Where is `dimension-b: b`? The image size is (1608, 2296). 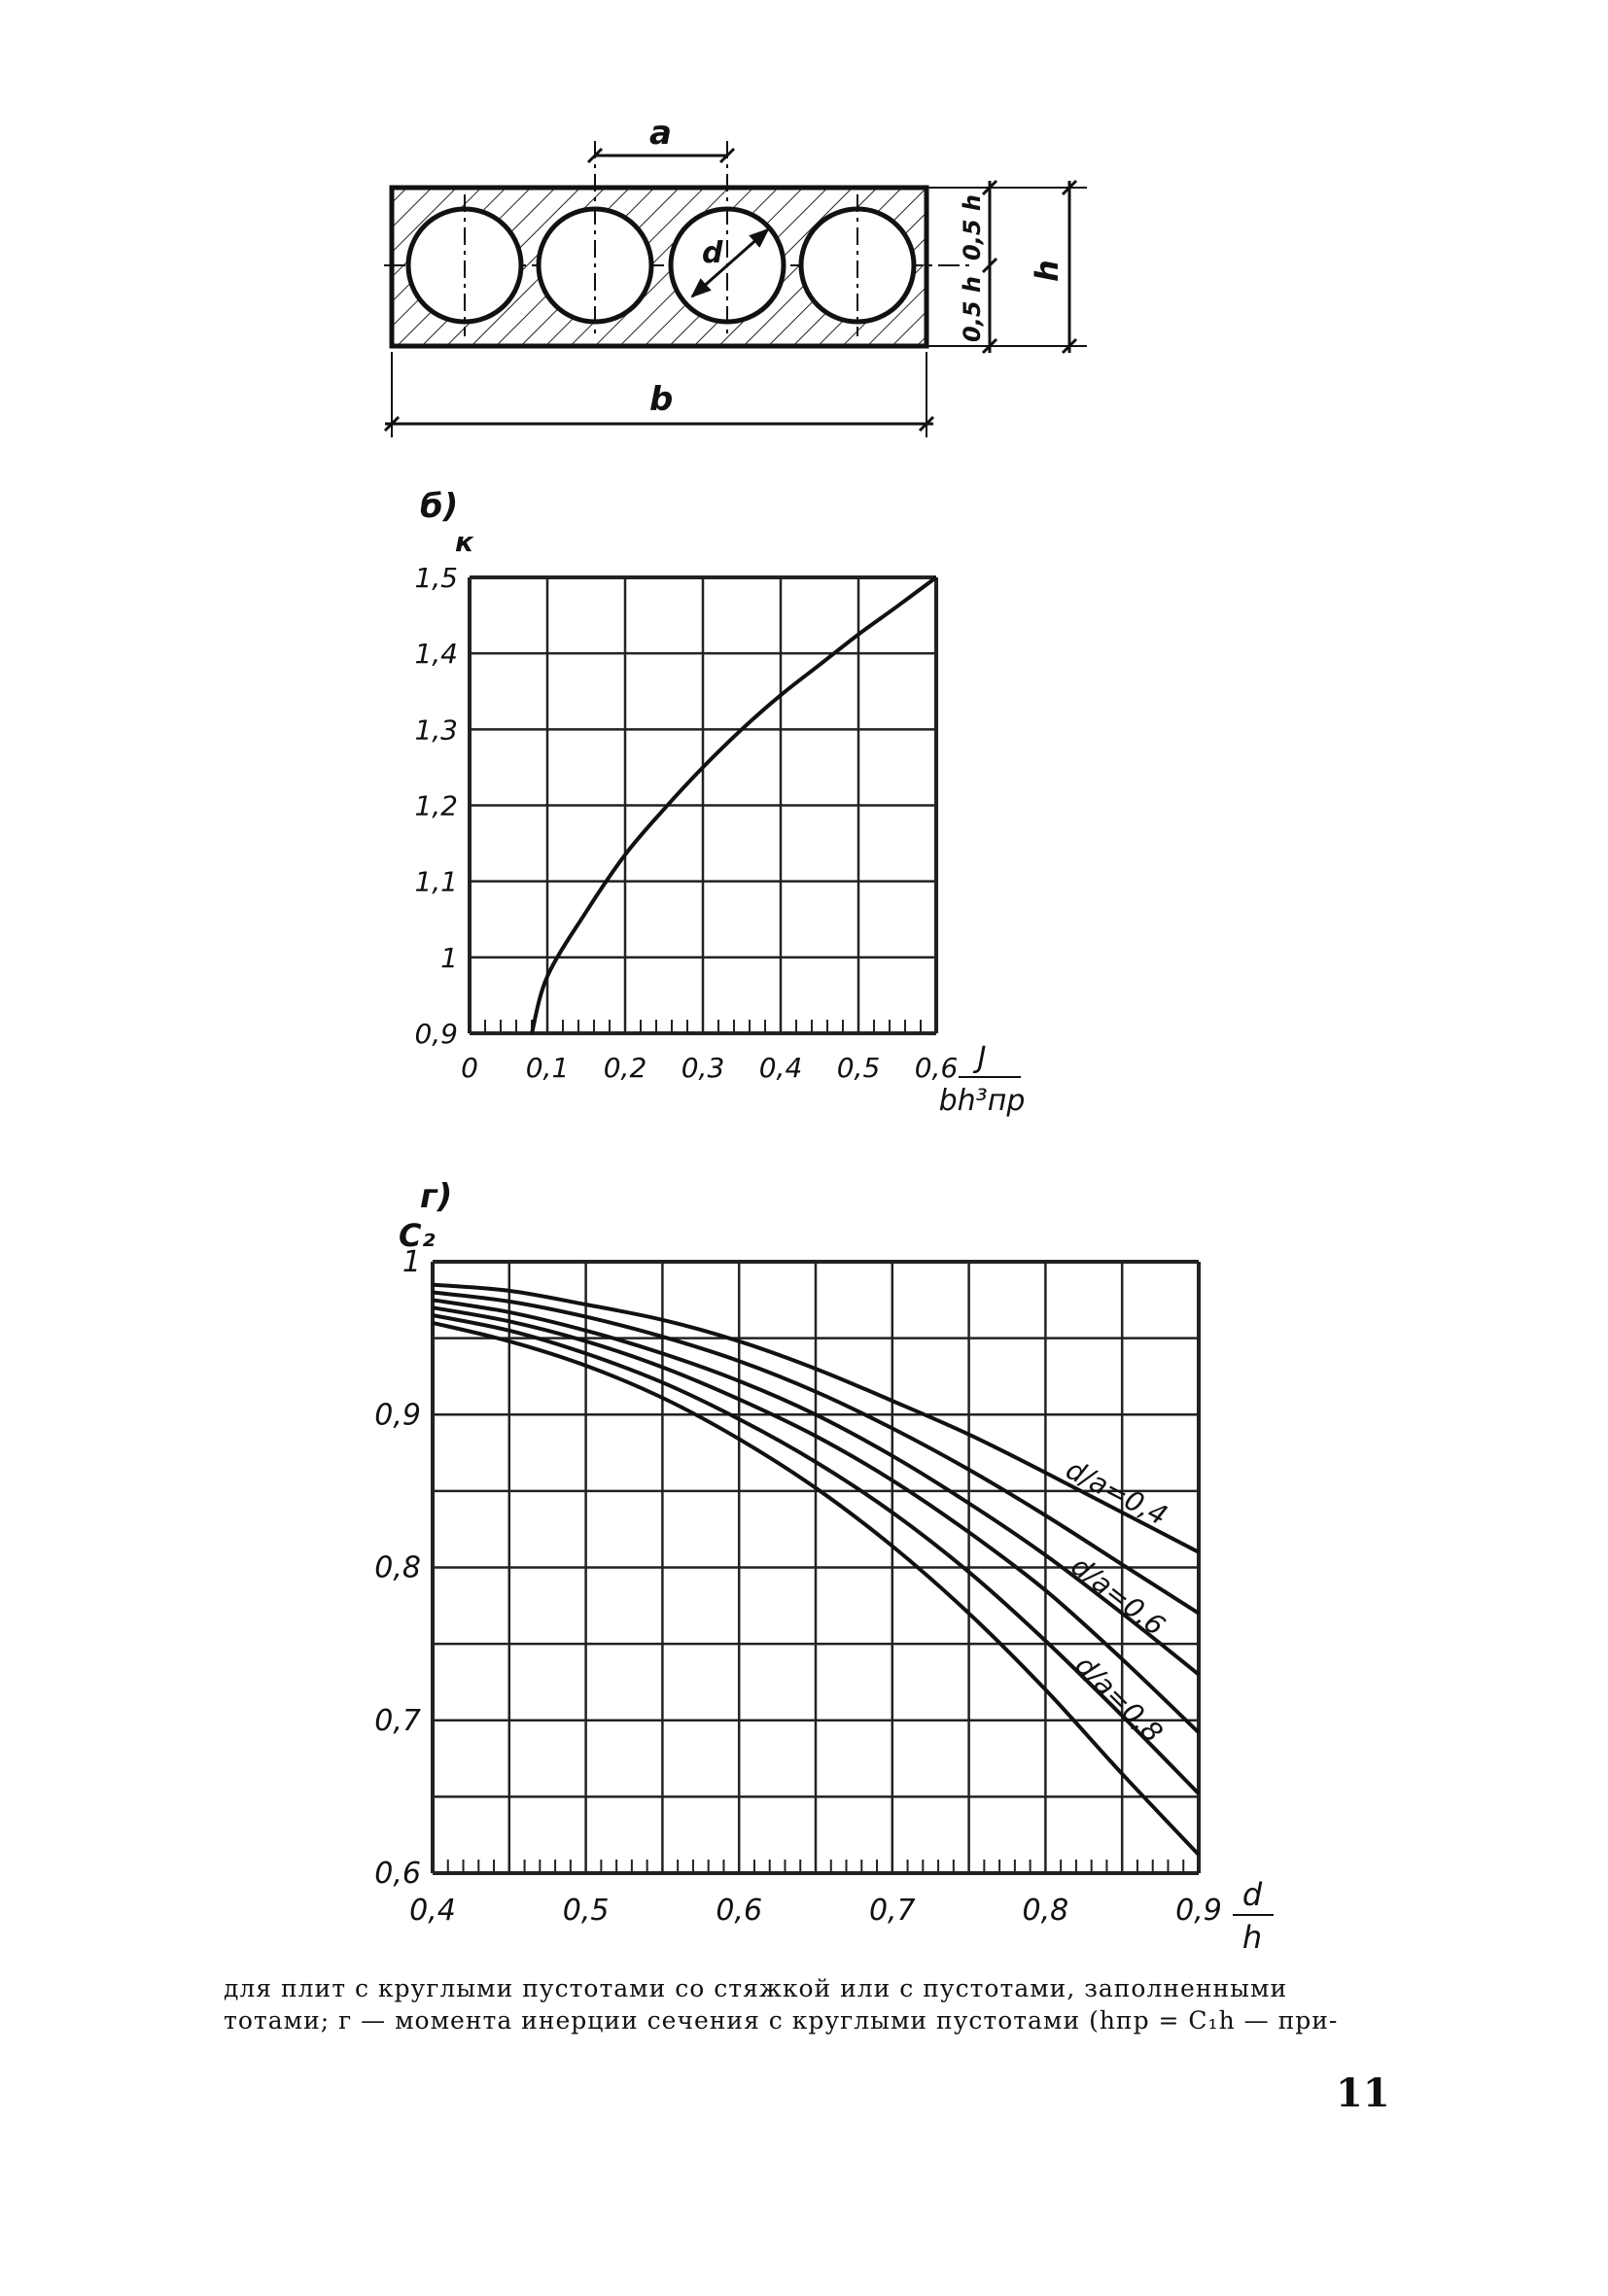 dimension-b: b is located at coordinates (659, 394).